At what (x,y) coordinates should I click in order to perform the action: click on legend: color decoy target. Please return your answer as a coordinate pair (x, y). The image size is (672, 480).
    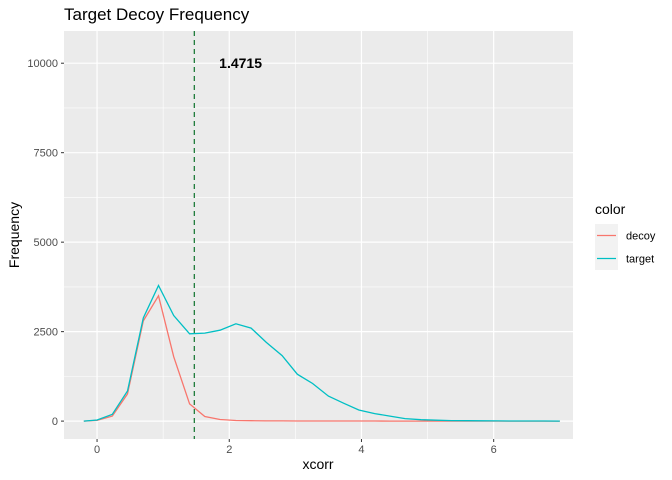
    Looking at the image, I should click on (625, 235).